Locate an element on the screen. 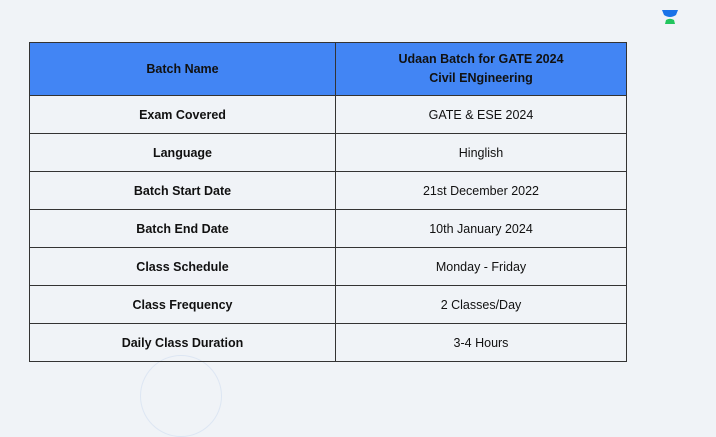 This screenshot has width=716, height=437. row-label: Batch Start Date is located at coordinates (182, 190).